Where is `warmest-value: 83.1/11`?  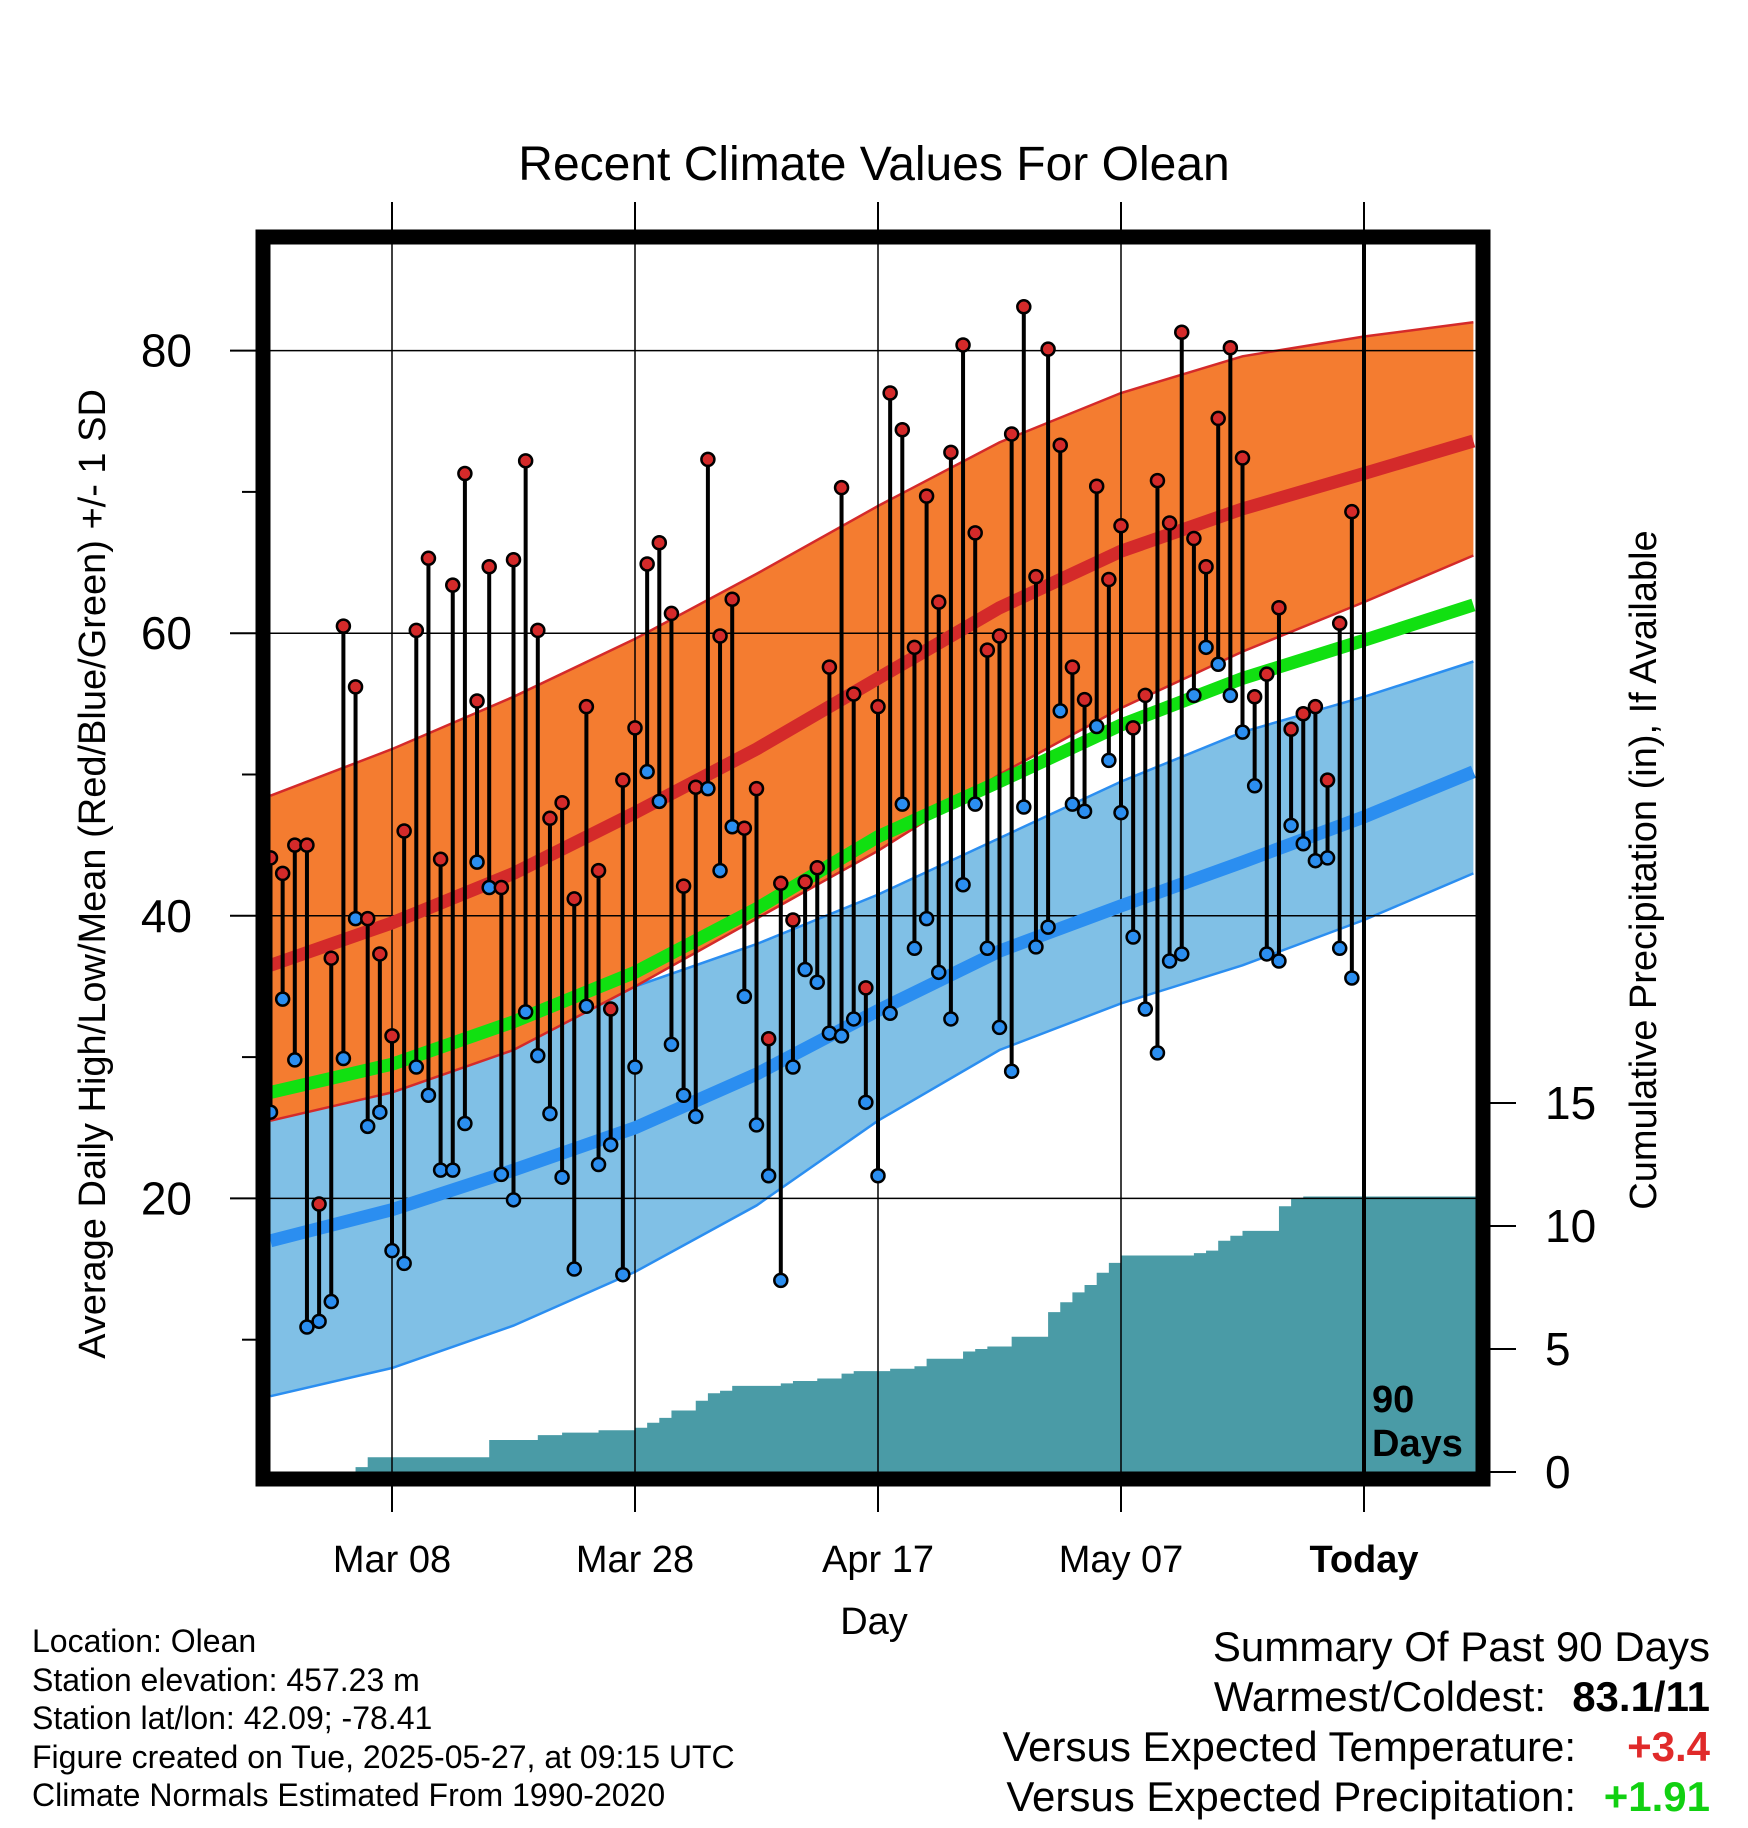 warmest-value: 83.1/11 is located at coordinates (1641, 1696).